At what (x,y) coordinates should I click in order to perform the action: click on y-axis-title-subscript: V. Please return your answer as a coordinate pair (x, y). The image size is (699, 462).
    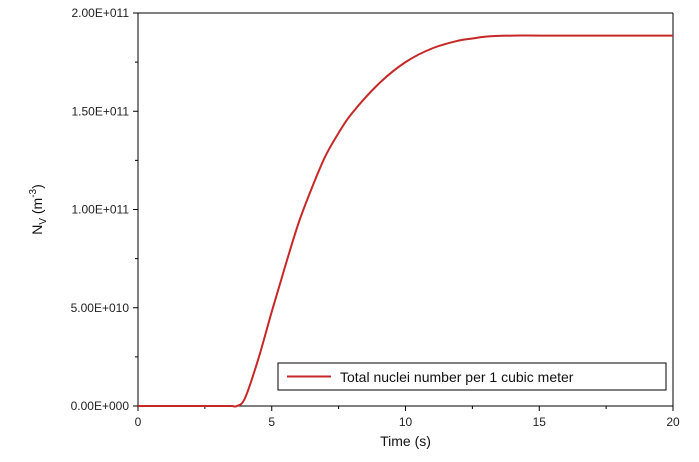
    Looking at the image, I should click on (43, 221).